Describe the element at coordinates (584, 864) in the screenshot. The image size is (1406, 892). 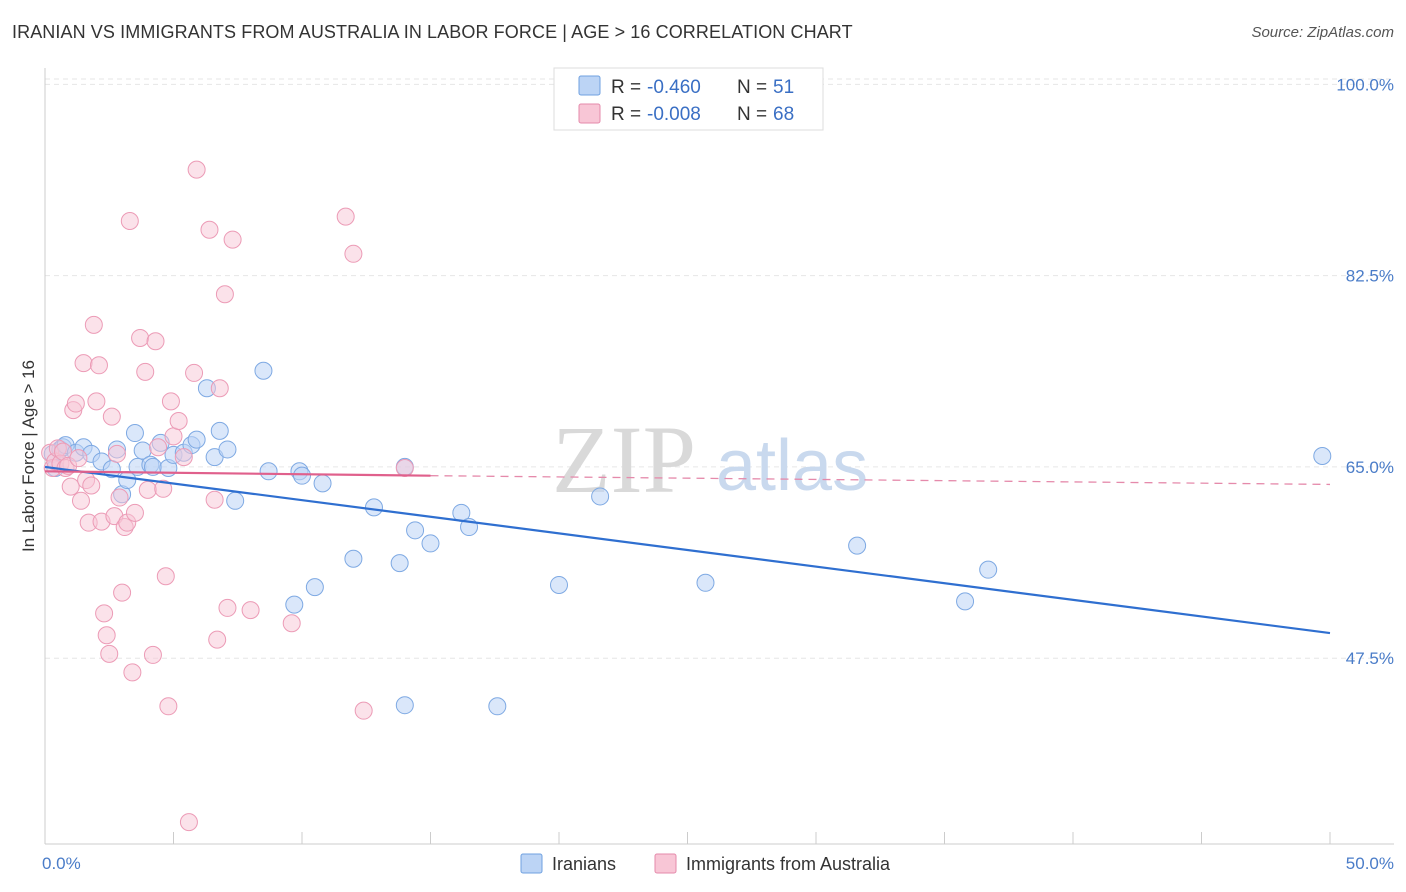
I see `series-legend-label-iranians: Iranians` at that location.